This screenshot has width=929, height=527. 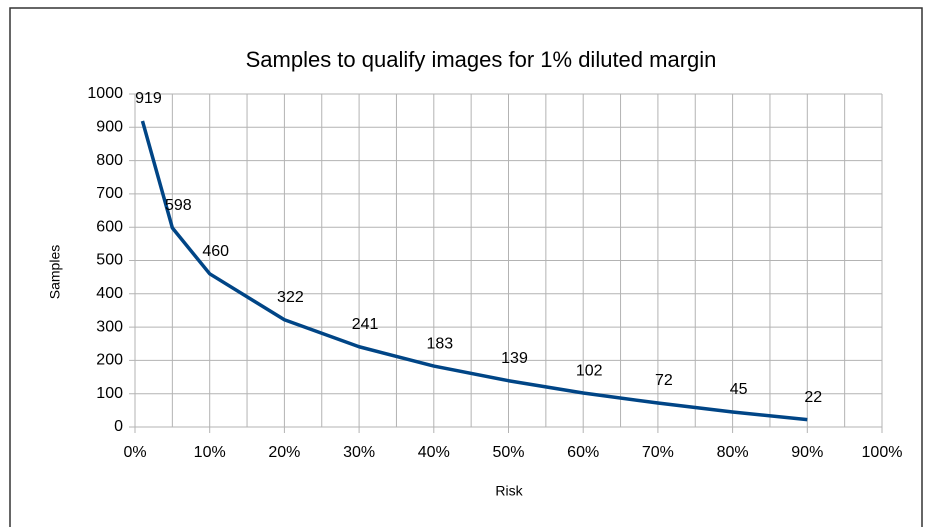 What do you see at coordinates (813, 397) in the screenshot?
I see `data-label: 22` at bounding box center [813, 397].